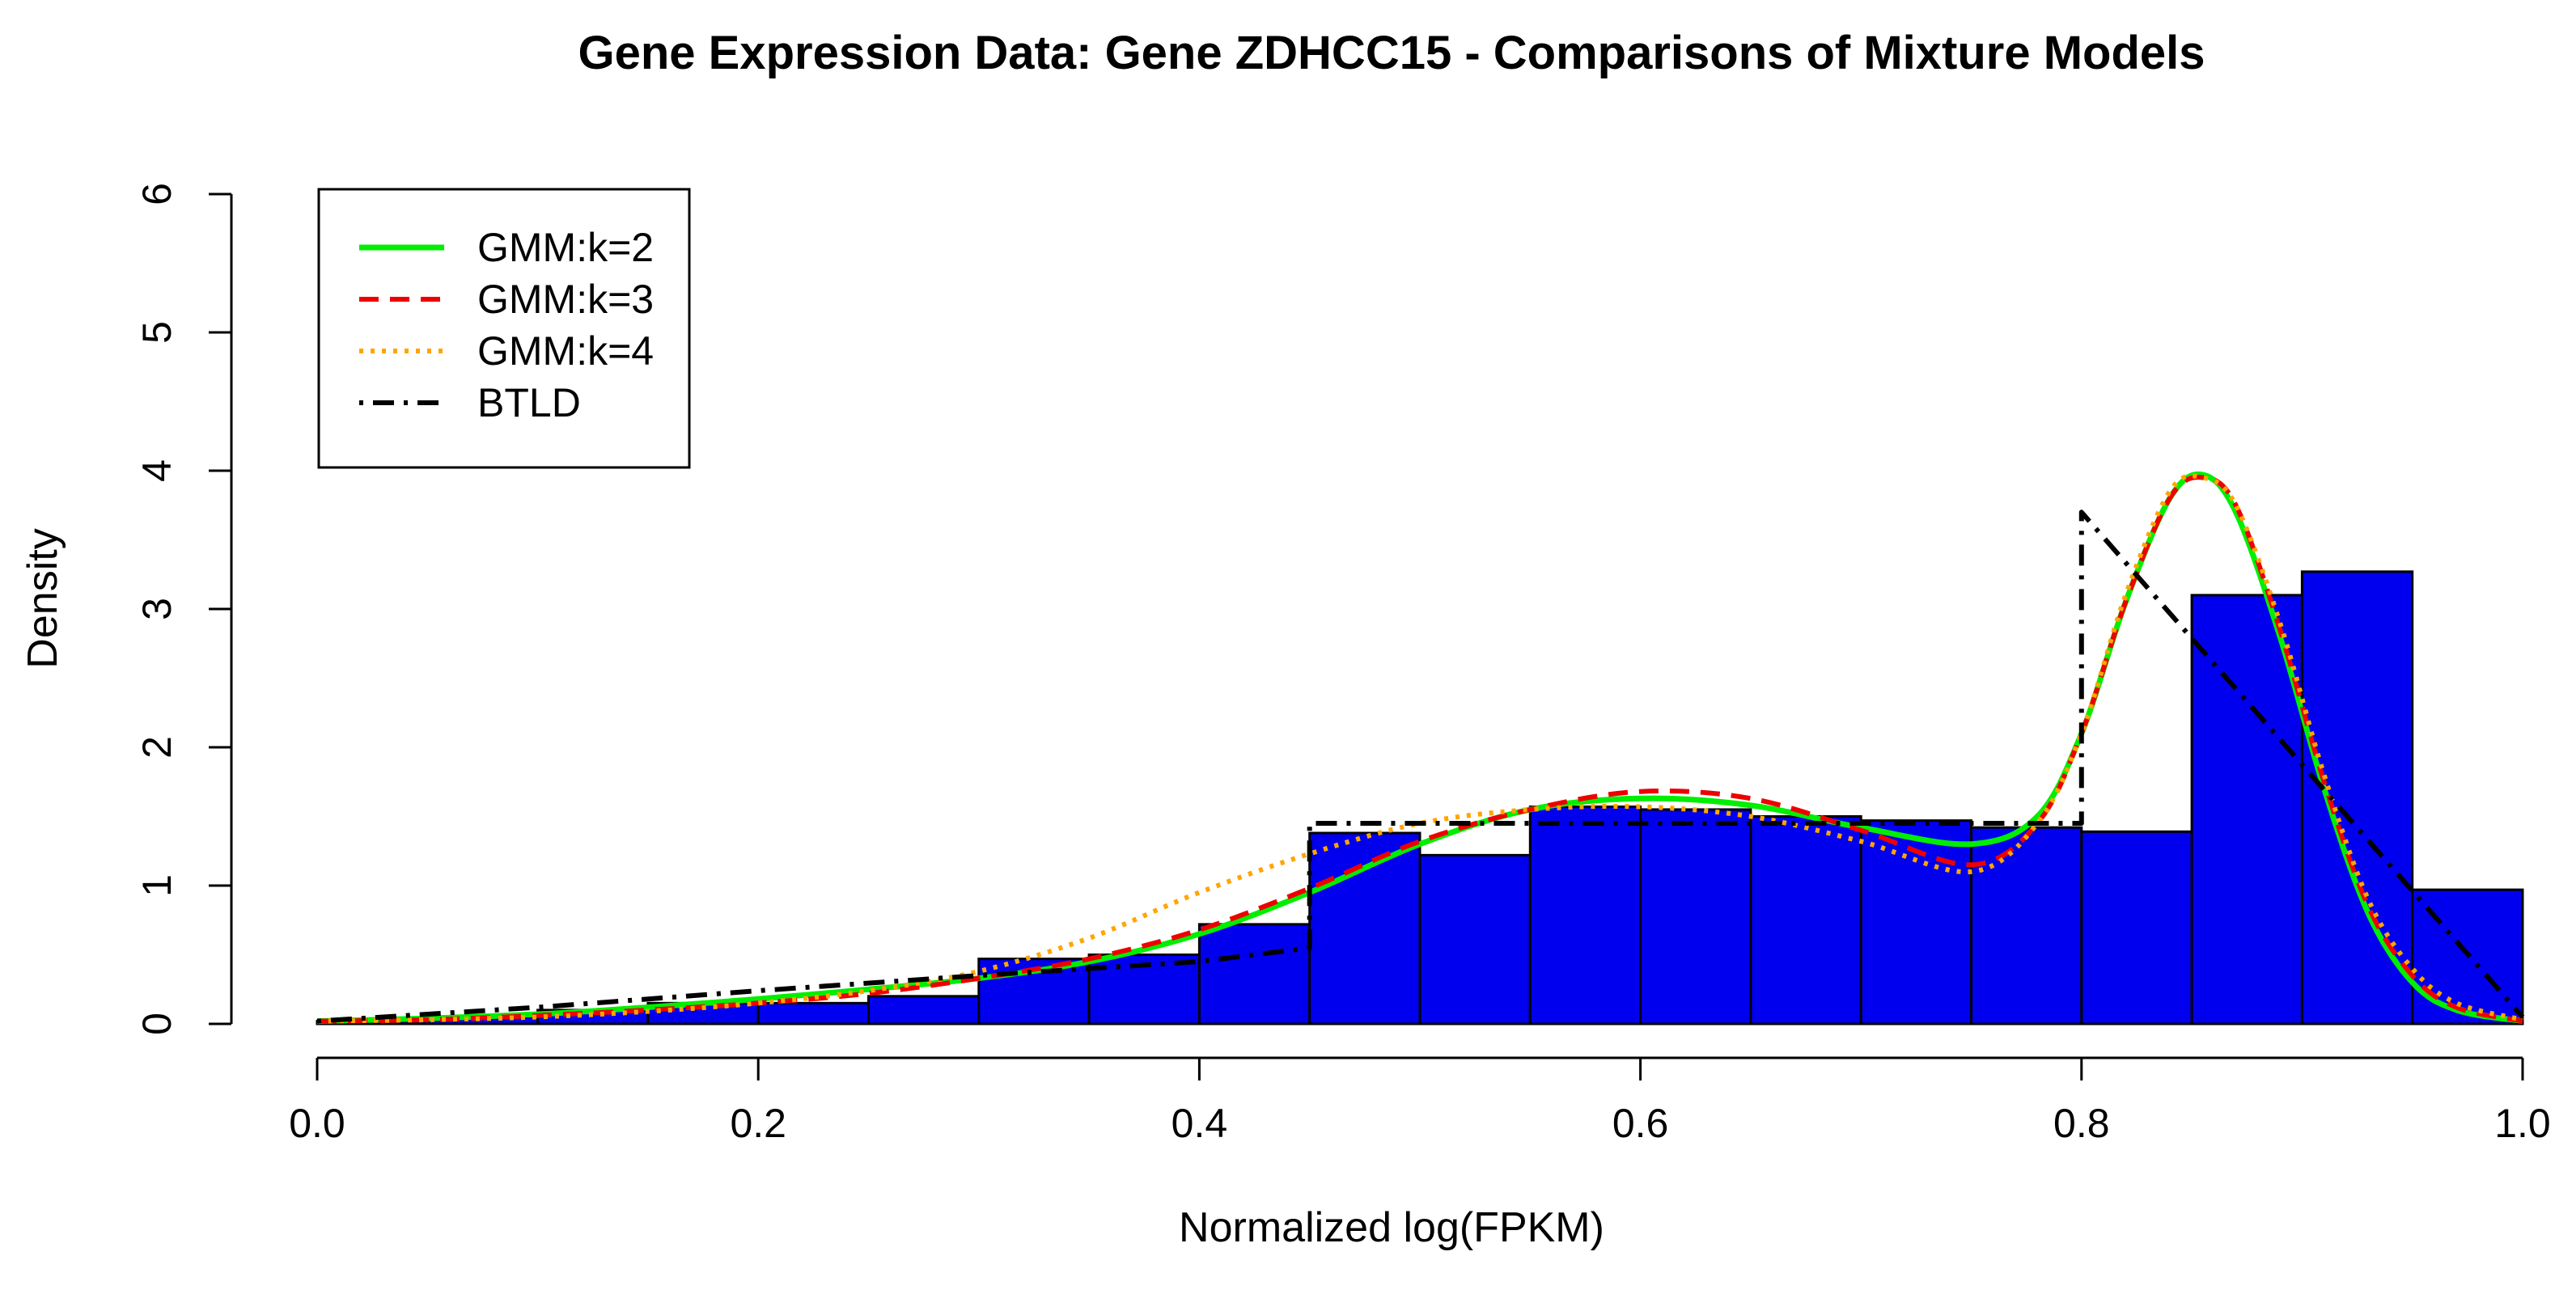  I want to click on legend-label: GMM:k=4, so click(565, 351).